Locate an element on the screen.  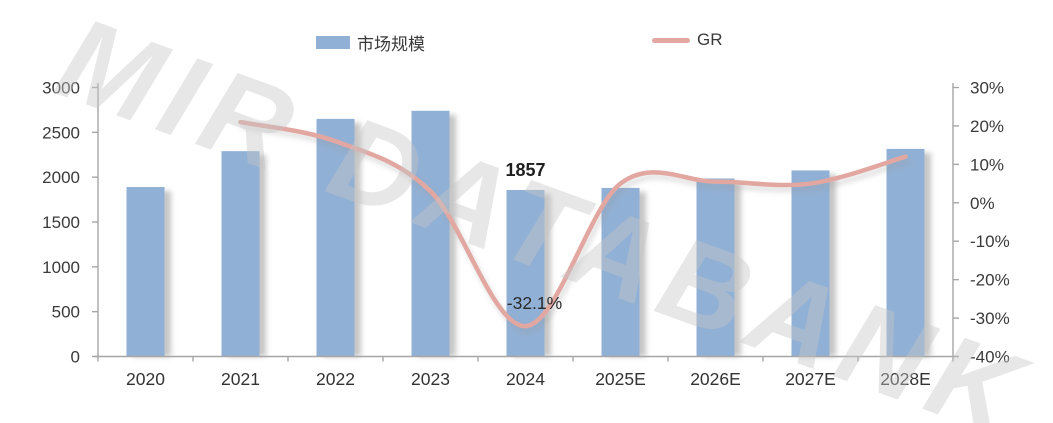
legend: 市场规模 GR is located at coordinates (526, 42).